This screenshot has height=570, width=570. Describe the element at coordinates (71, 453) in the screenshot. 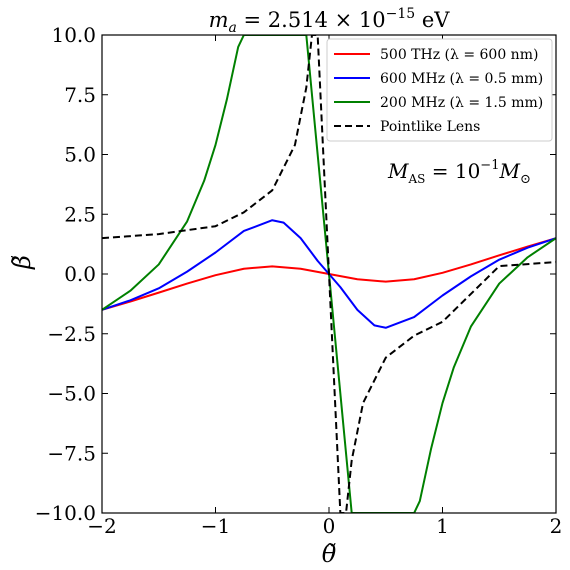

I see `y-tick-label: −7.5` at that location.